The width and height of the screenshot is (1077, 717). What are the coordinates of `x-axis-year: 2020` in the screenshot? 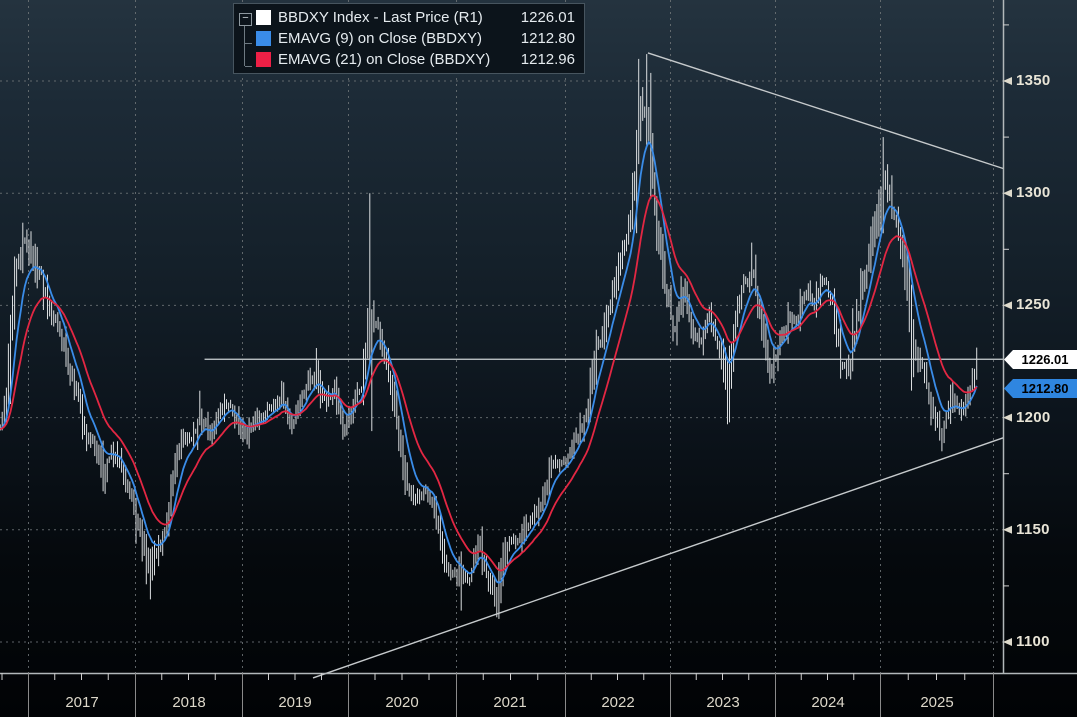 It's located at (402, 702).